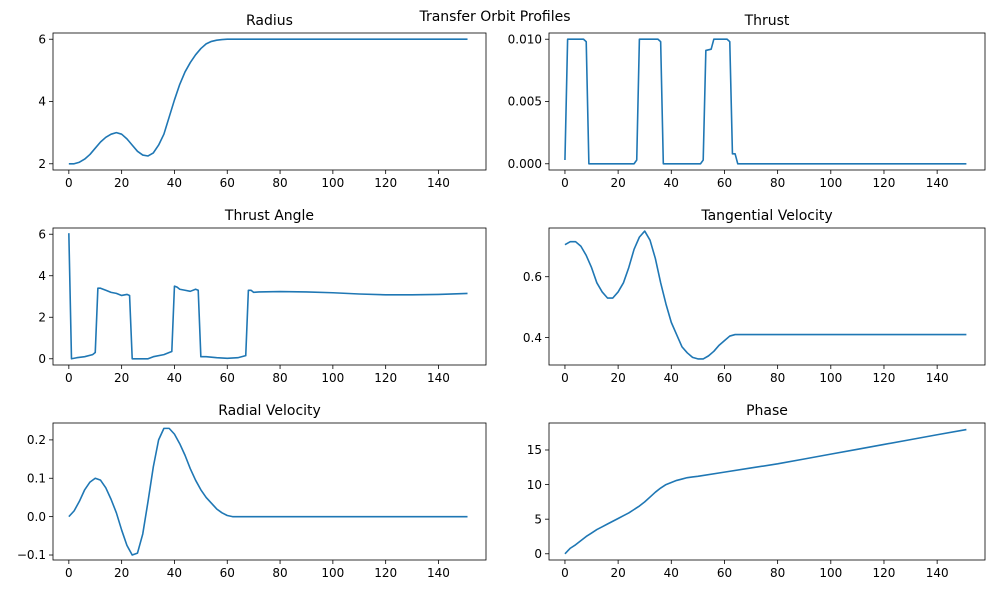 The height and width of the screenshot is (593, 990). I want to click on y-tick-label: 0.005, so click(525, 102).